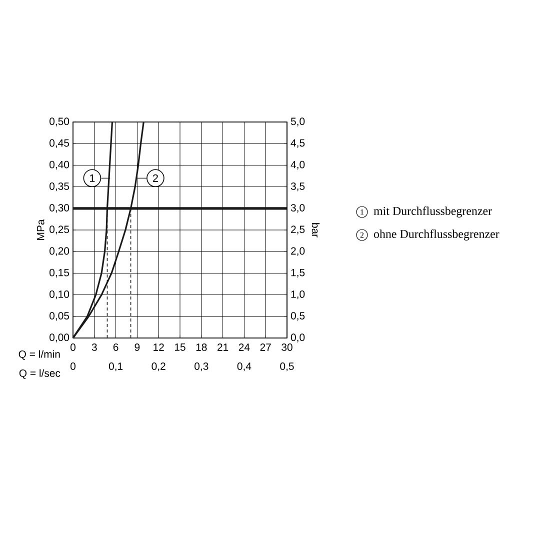  What do you see at coordinates (298, 295) in the screenshot?
I see `y2-tick-label: 1,0` at bounding box center [298, 295].